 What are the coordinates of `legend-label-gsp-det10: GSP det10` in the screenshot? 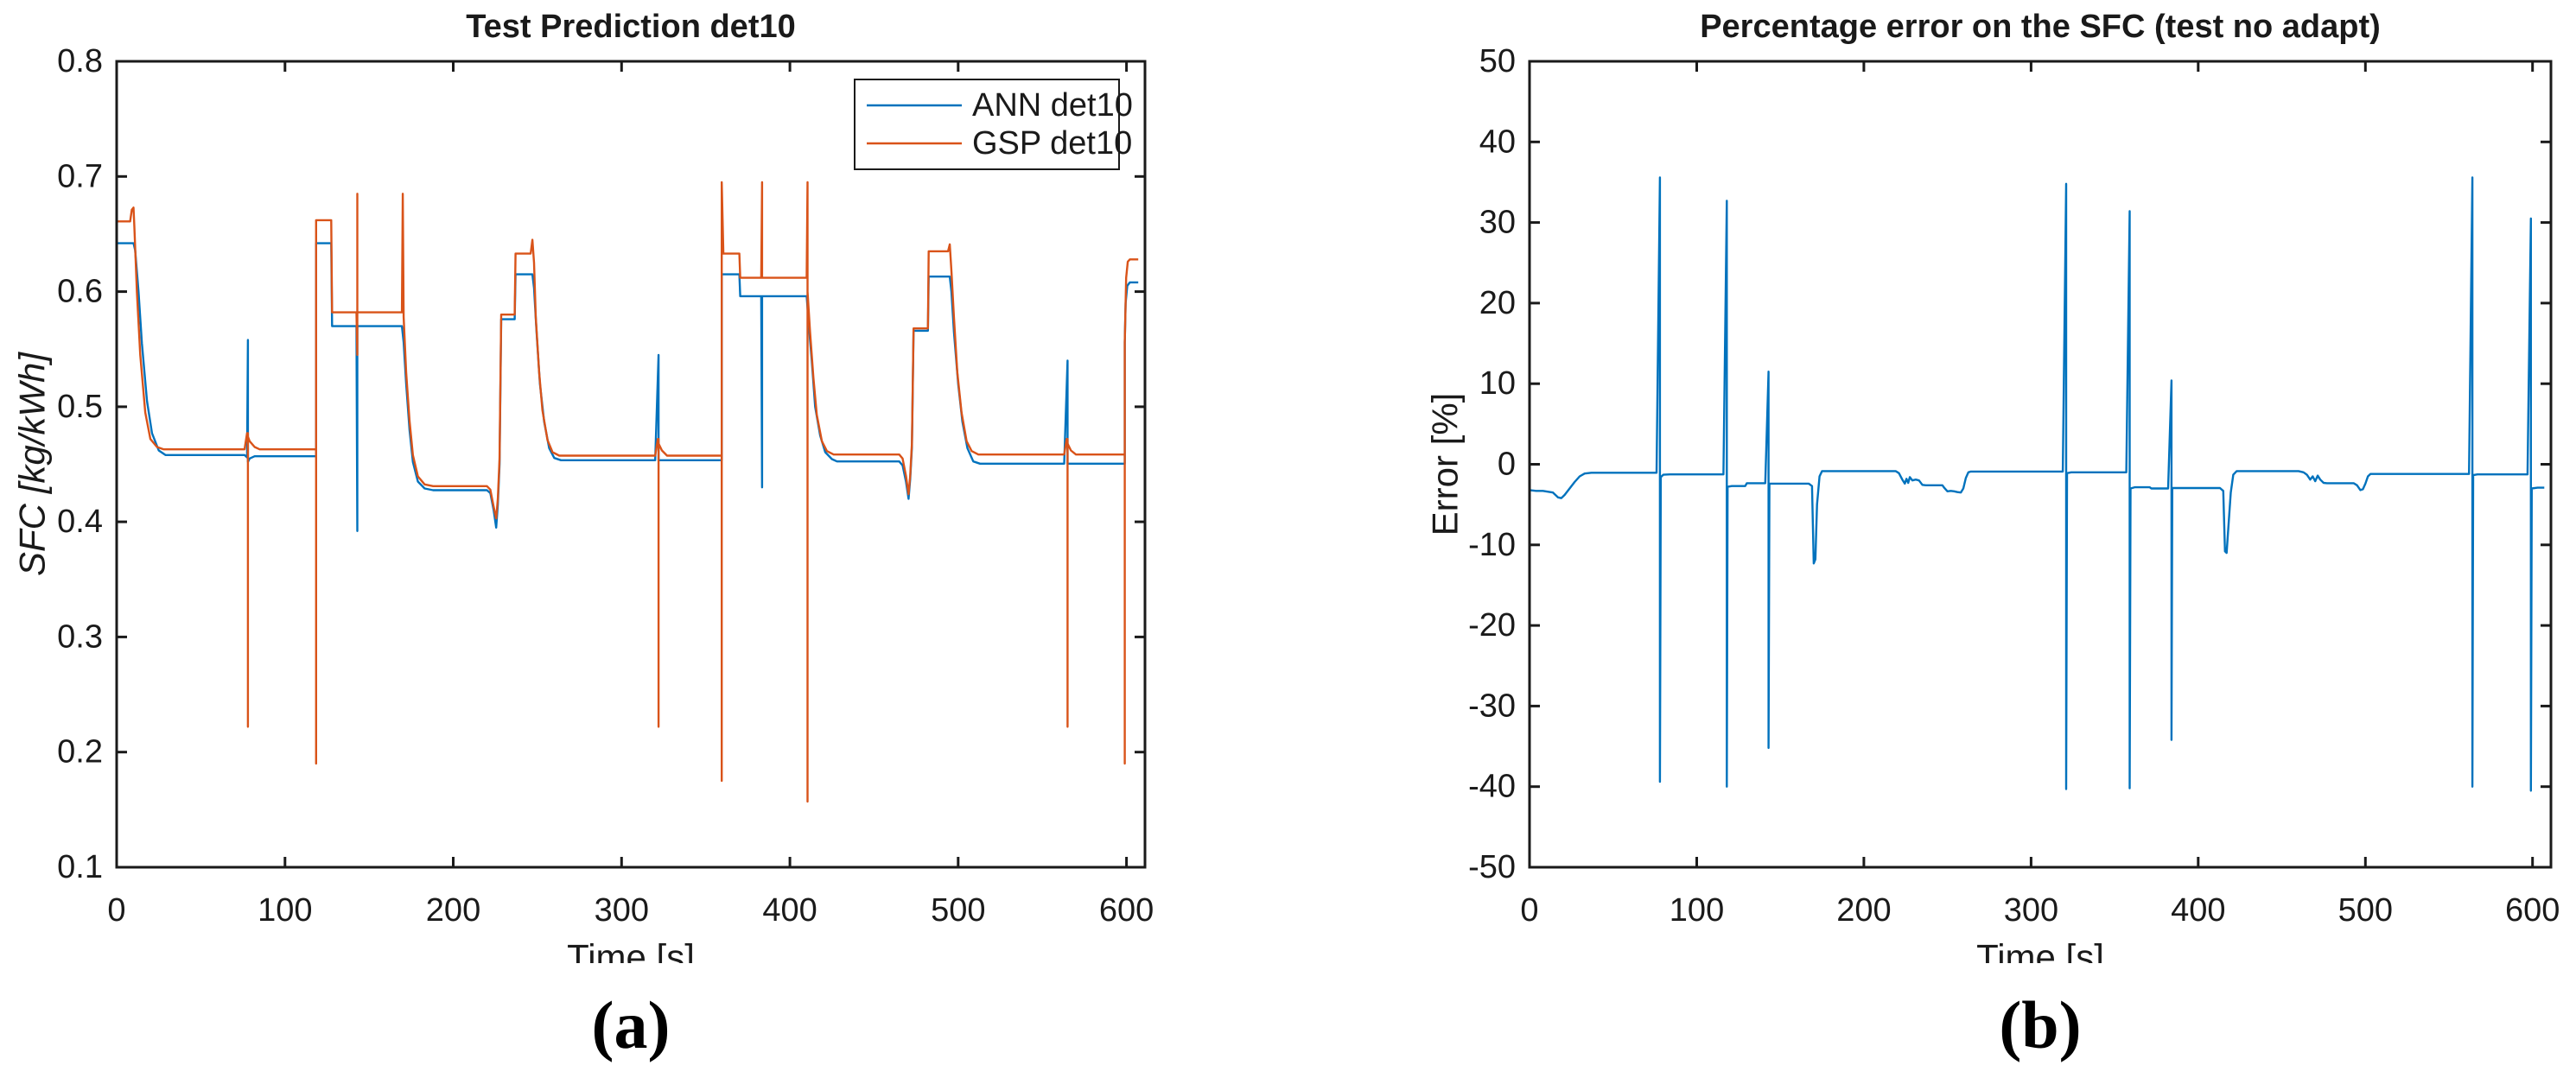 It's located at (1052, 143).